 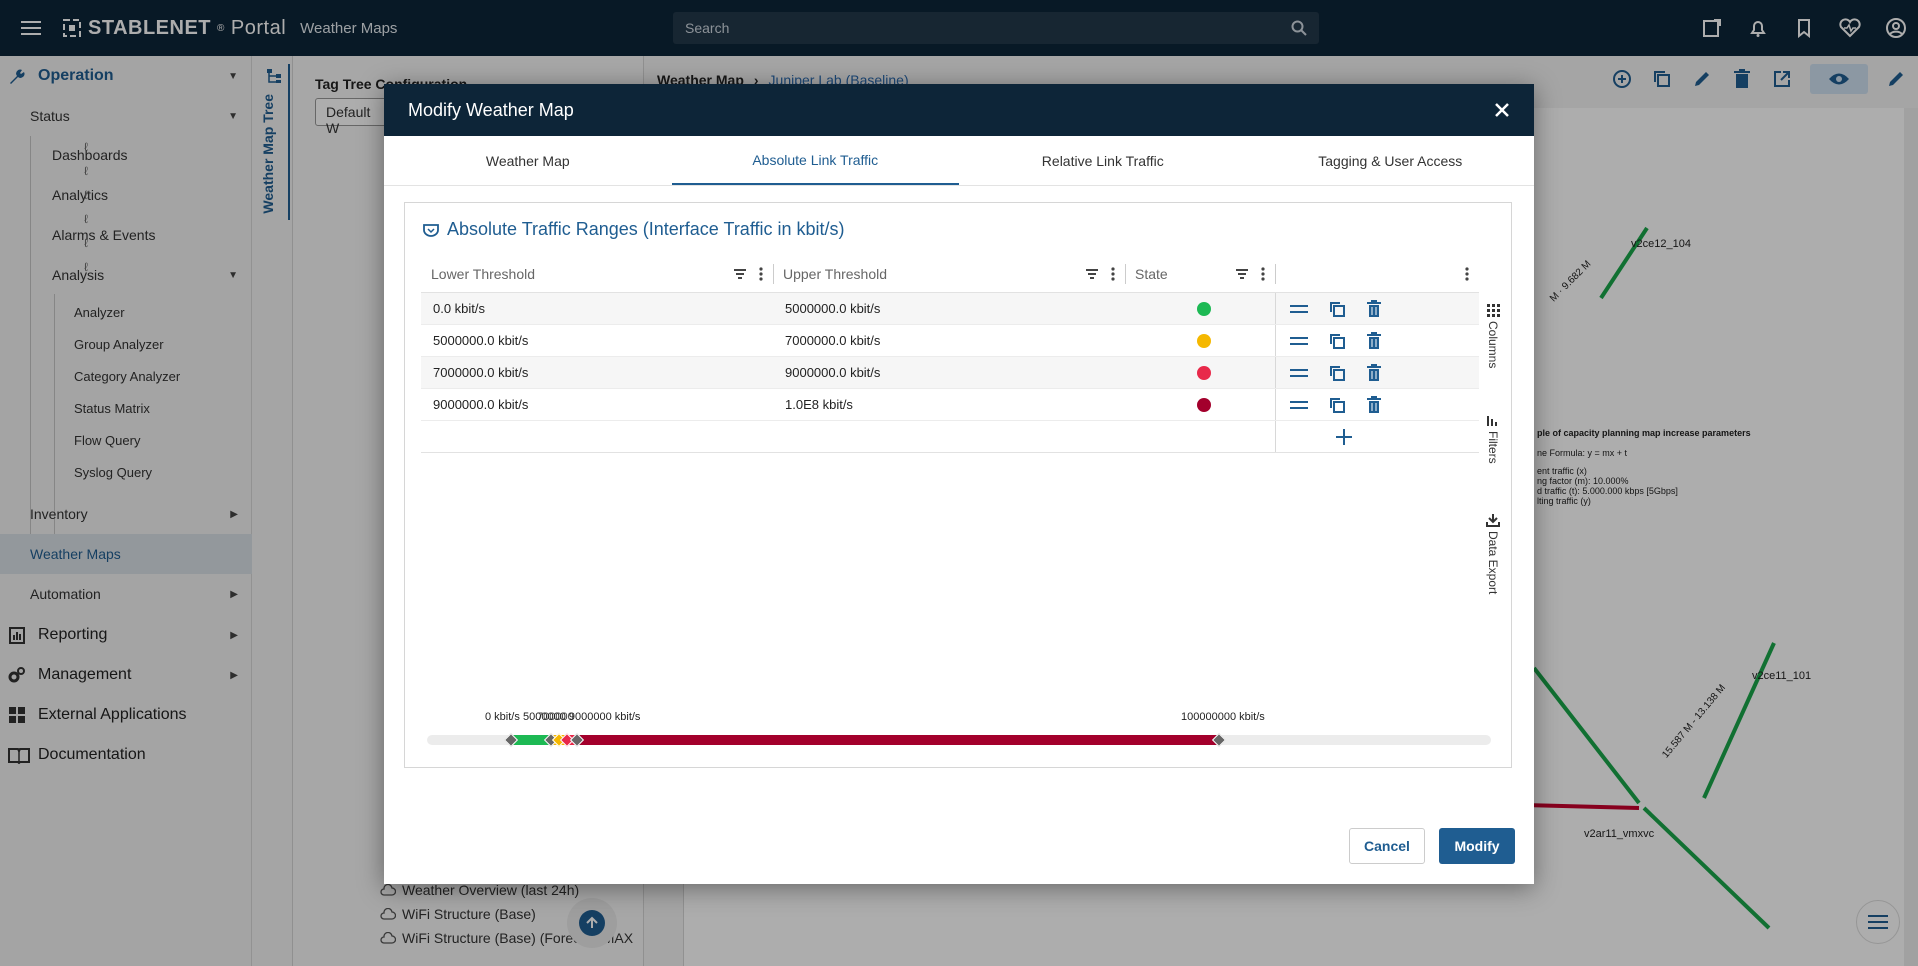 What do you see at coordinates (1782, 676) in the screenshot?
I see `map-node-label: v2ce11_101` at bounding box center [1782, 676].